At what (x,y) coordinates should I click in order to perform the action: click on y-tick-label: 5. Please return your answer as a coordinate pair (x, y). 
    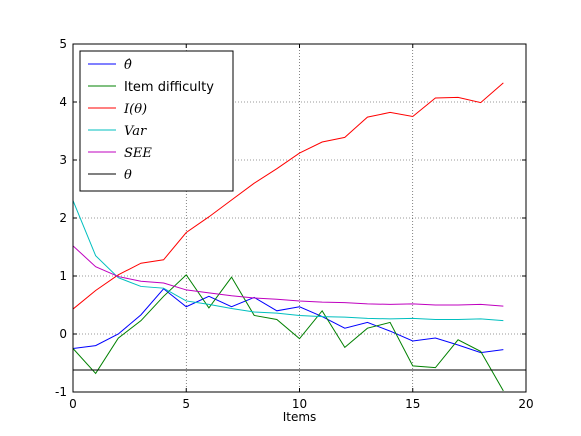
    Looking at the image, I should click on (63, 44).